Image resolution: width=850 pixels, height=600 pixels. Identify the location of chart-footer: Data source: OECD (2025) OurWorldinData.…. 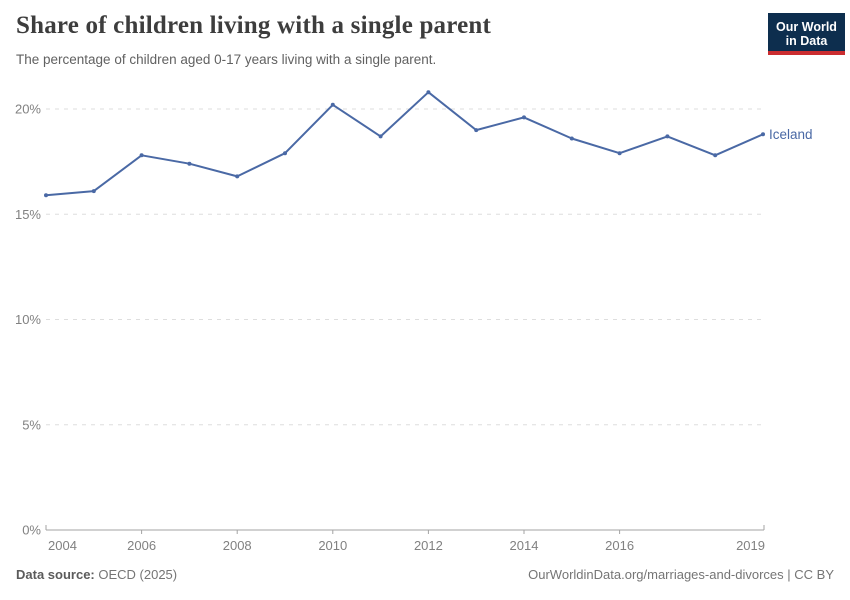
(425, 574).